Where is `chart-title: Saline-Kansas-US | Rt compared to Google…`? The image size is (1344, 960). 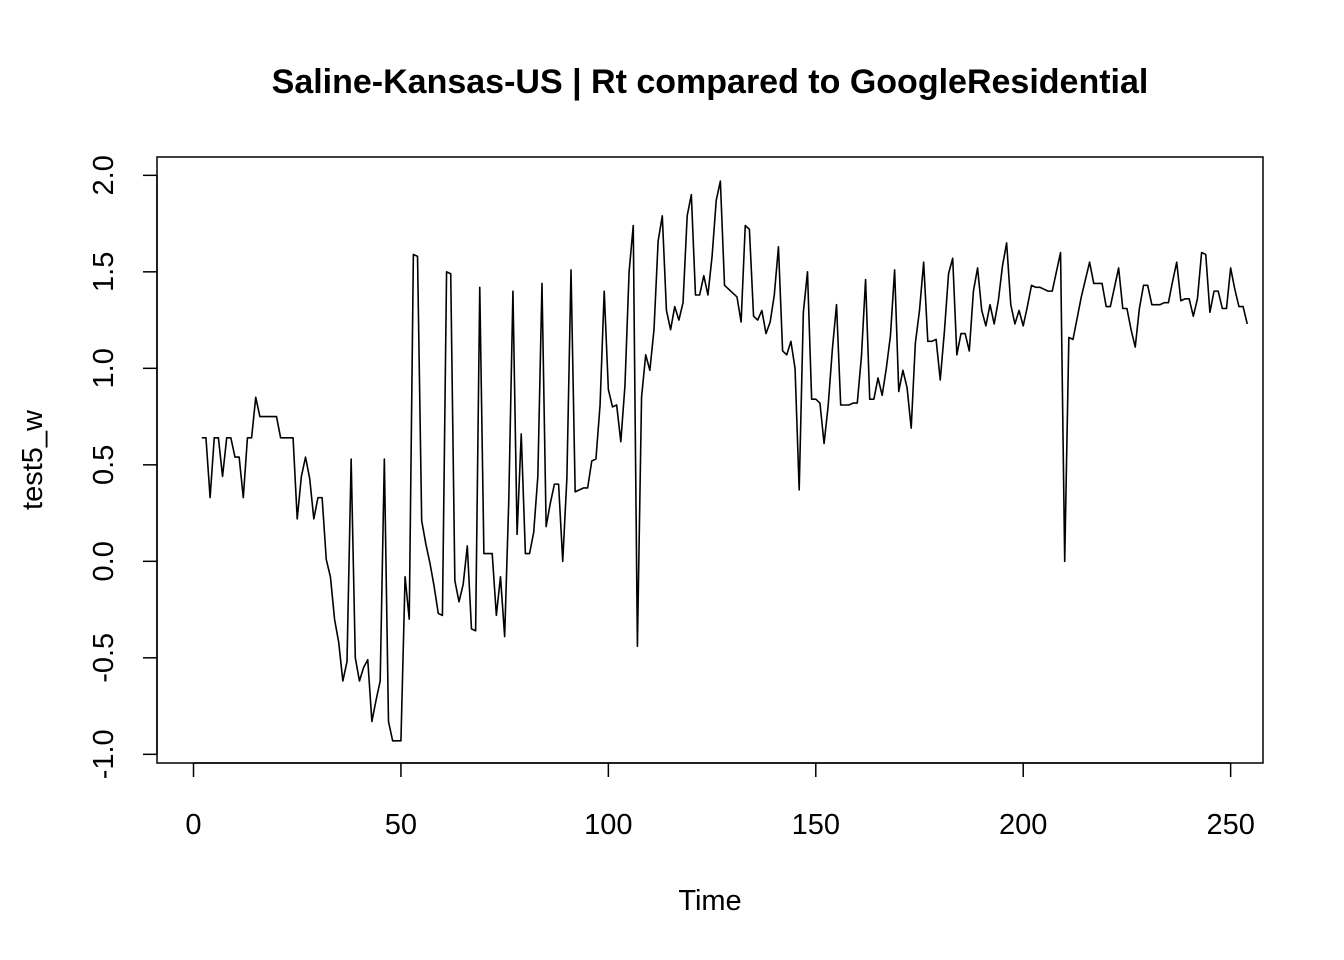
chart-title: Saline-Kansas-US | Rt compared to Google… is located at coordinates (710, 82).